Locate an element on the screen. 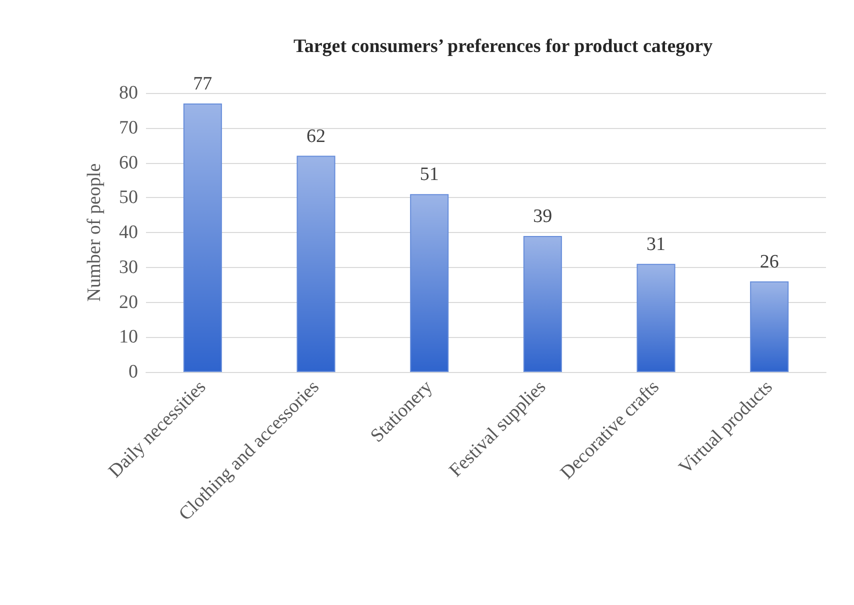  y-tick-label: 10 is located at coordinates (128, 337).